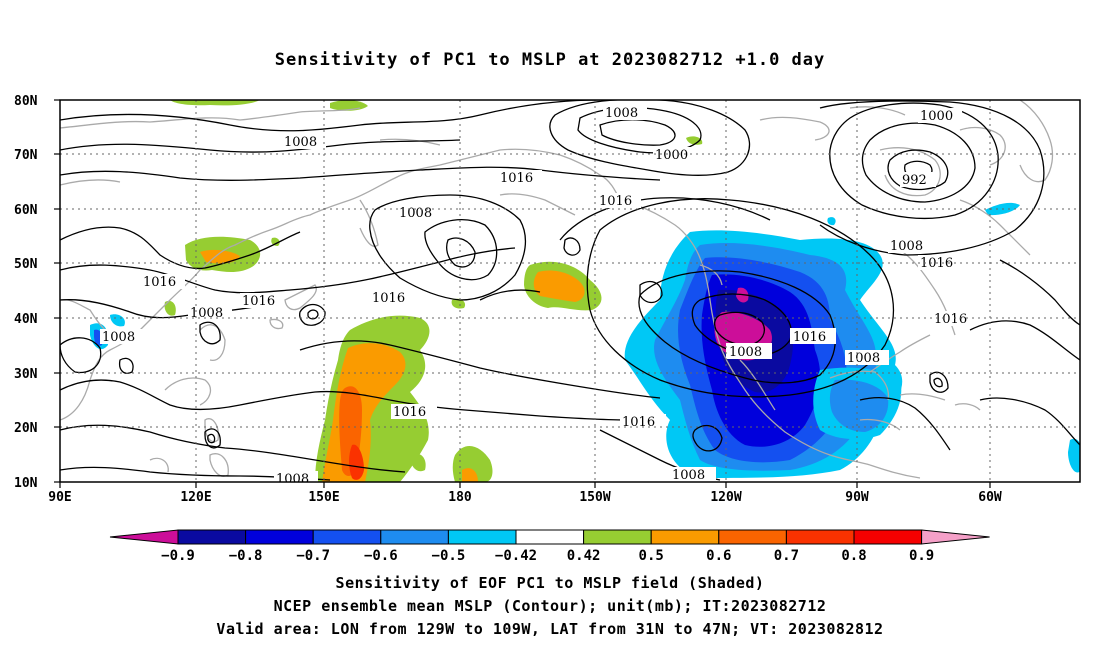 This screenshot has height=650, width=1100. What do you see at coordinates (955, 537) in the screenshot?
I see `colorbar-max-arrow` at bounding box center [955, 537].